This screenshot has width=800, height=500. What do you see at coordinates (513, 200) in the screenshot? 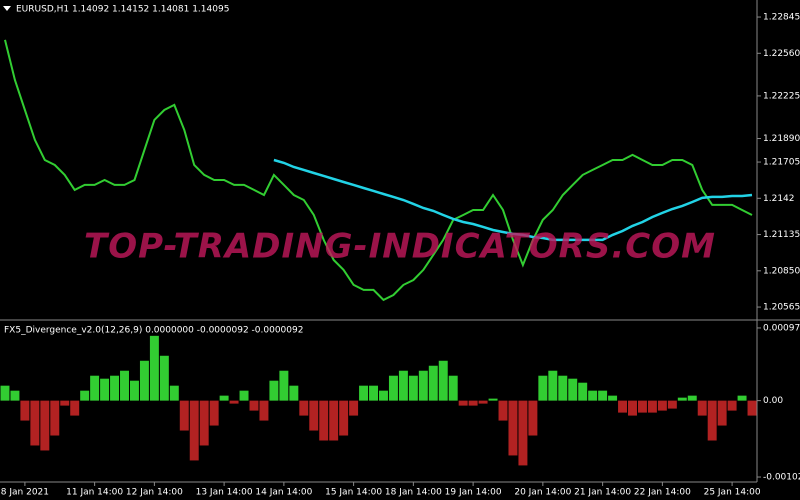
I see `price-line` at bounding box center [513, 200].